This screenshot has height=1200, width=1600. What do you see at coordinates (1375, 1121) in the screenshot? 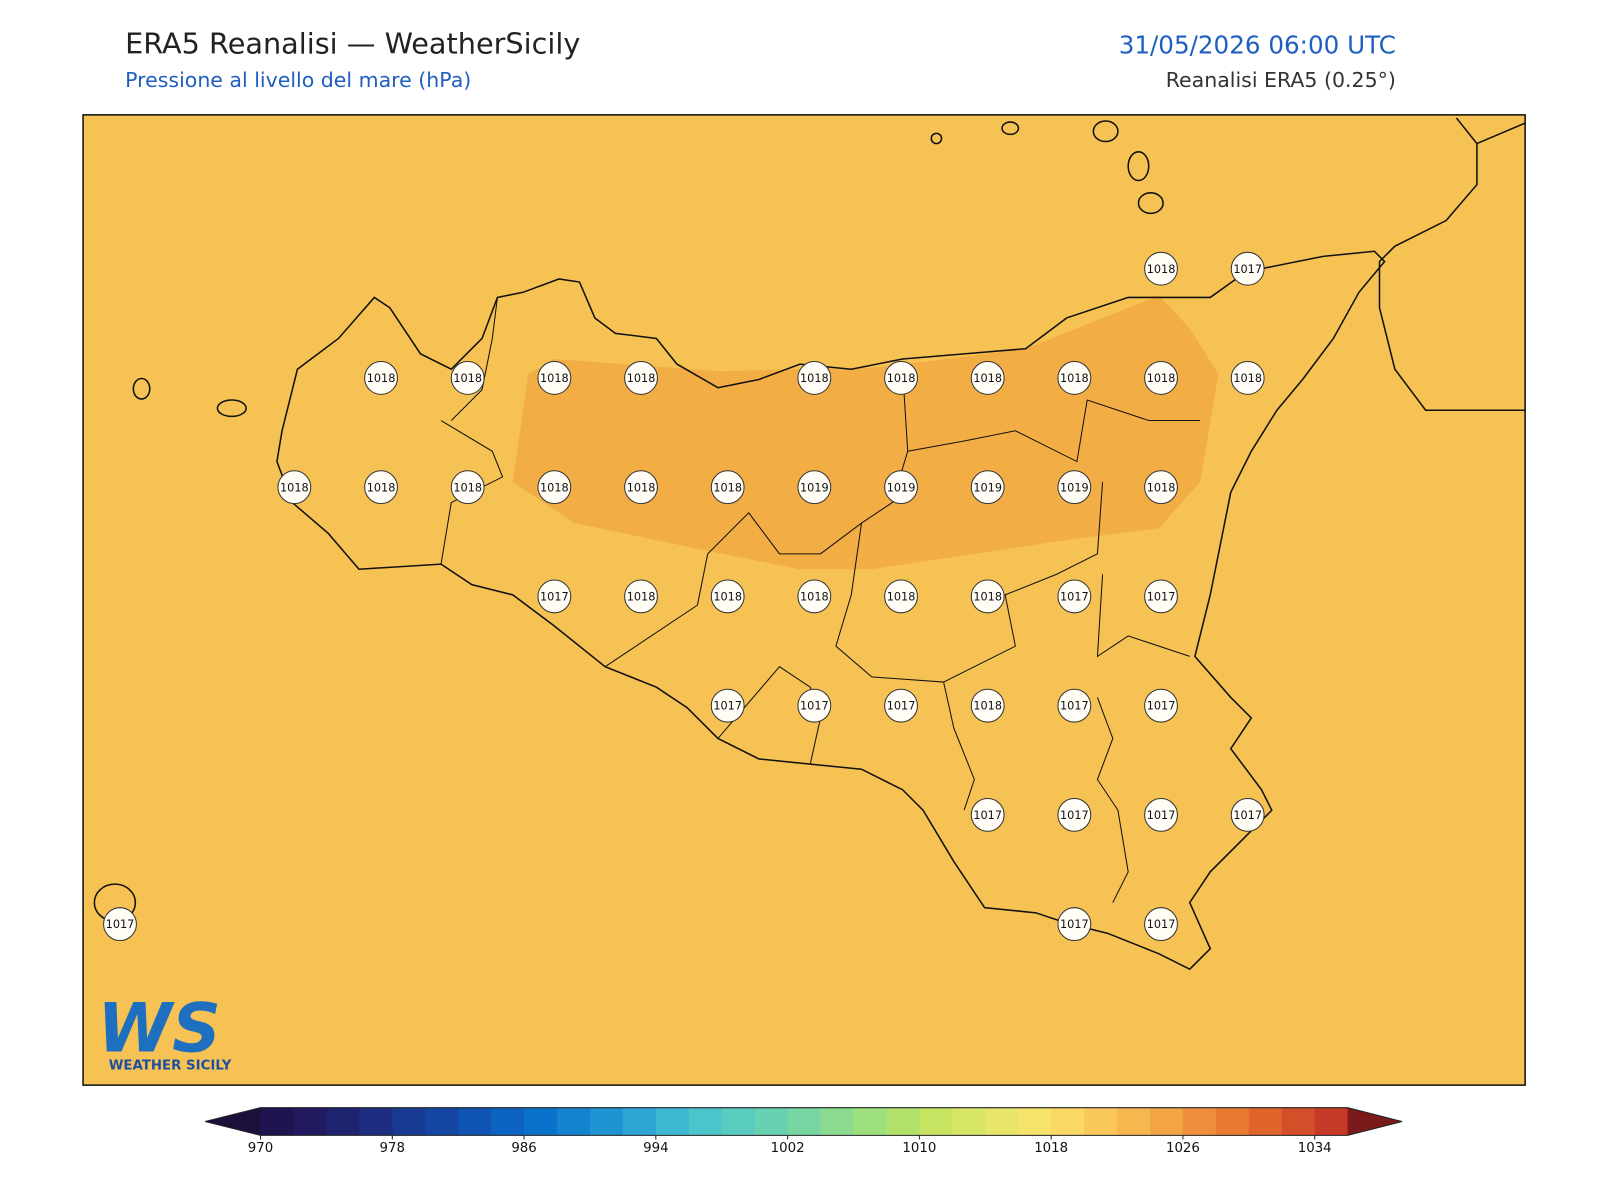
I see `colorbar-over` at bounding box center [1375, 1121].